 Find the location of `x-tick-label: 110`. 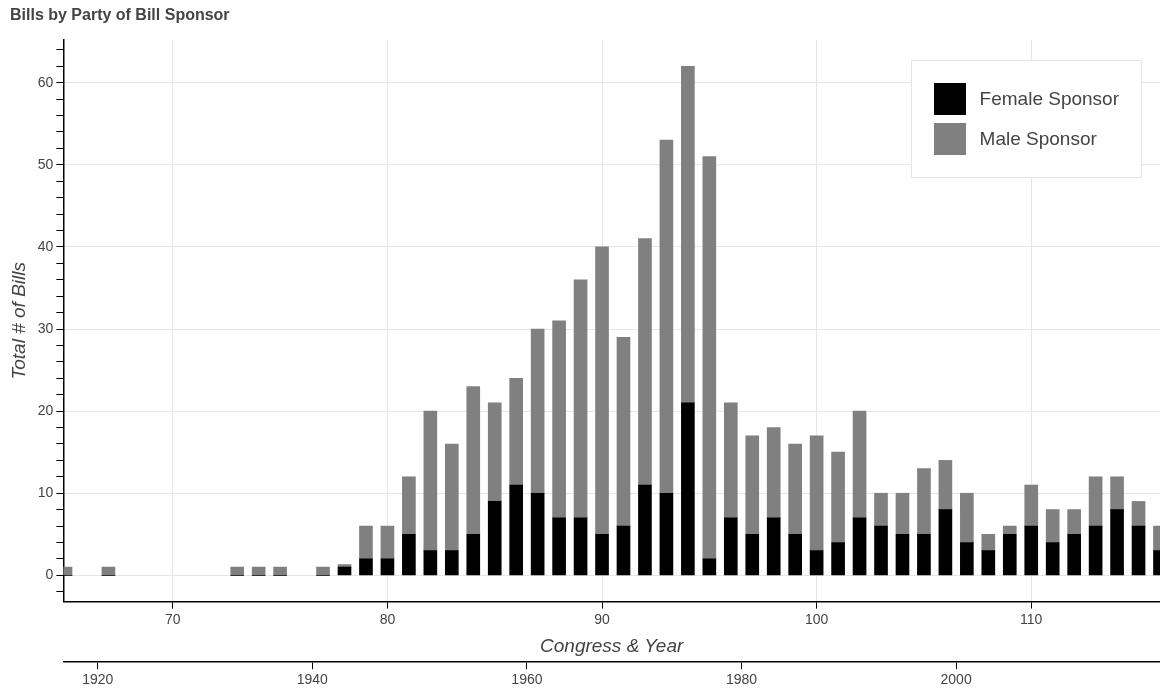

x-tick-label: 110 is located at coordinates (1031, 618).